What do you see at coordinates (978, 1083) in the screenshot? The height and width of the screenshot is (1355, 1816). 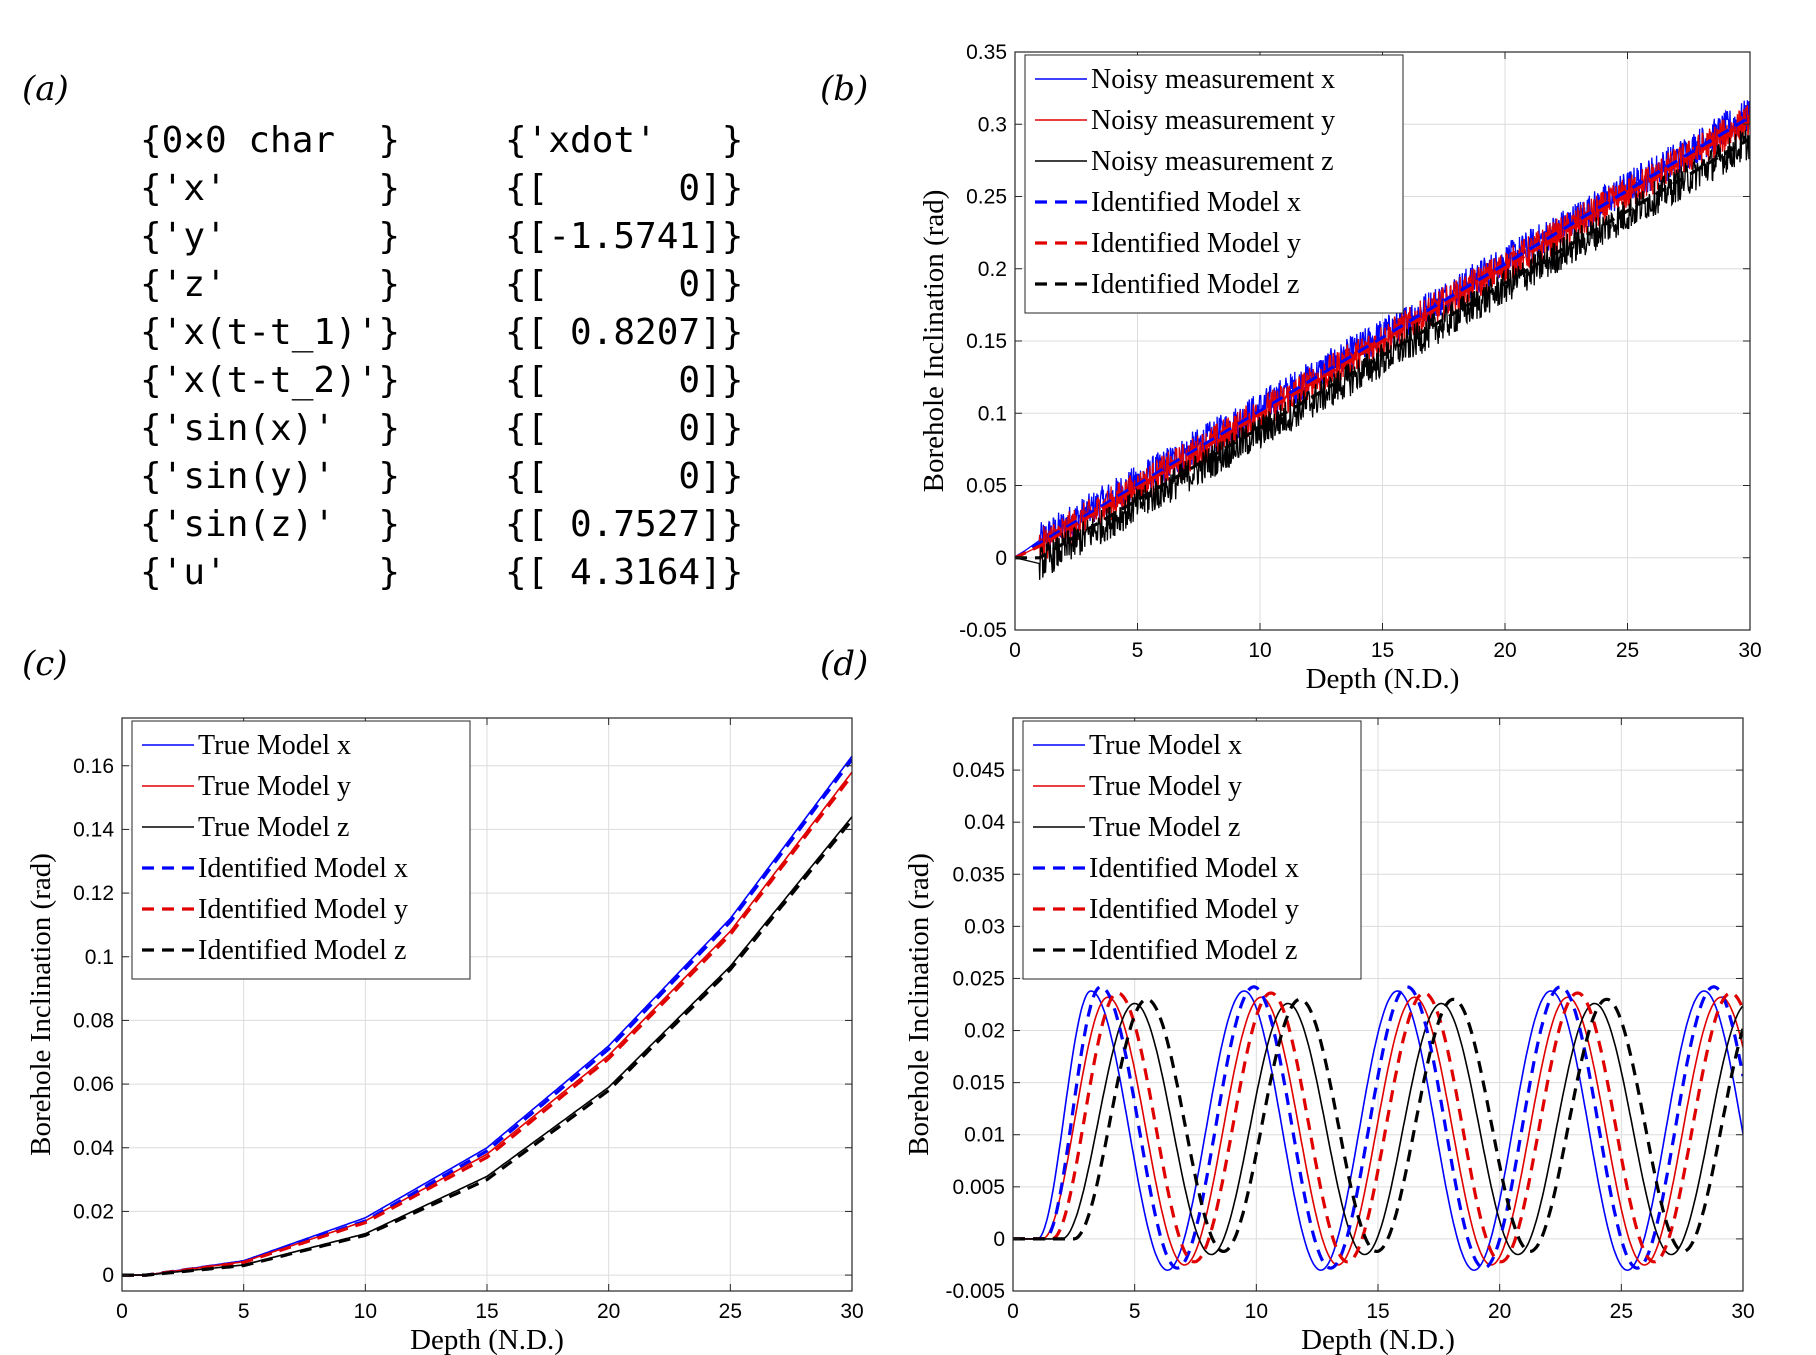 I see `y-tick-label: 0.015` at bounding box center [978, 1083].